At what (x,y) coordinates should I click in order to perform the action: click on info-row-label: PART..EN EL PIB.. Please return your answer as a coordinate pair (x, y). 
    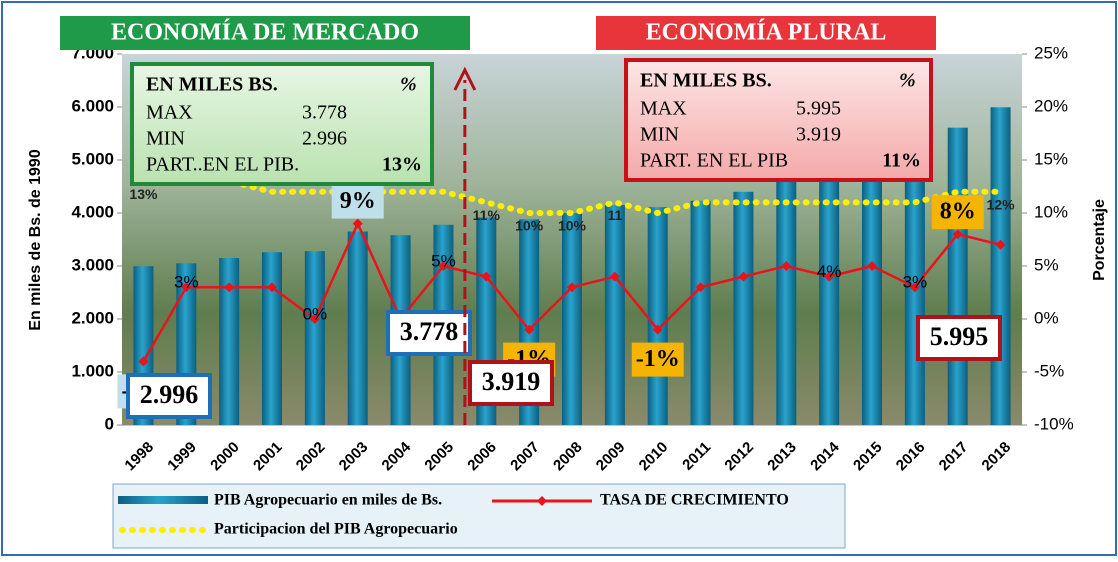
    Looking at the image, I should click on (222, 165).